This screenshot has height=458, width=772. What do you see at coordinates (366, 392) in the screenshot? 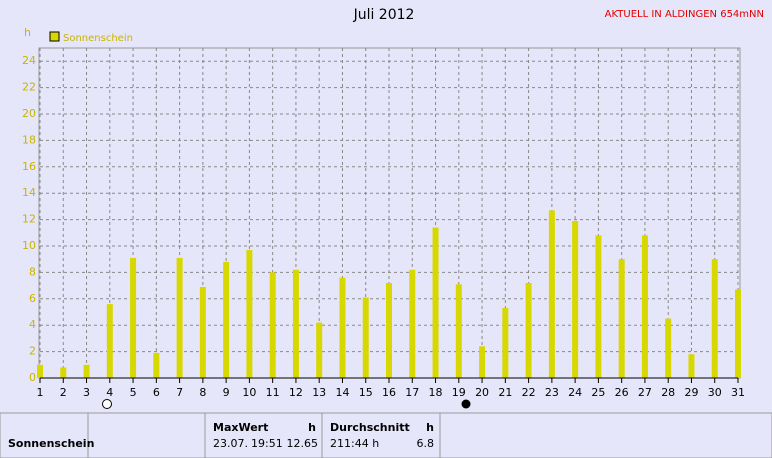
I see `x-tick-label: 15` at bounding box center [366, 392].